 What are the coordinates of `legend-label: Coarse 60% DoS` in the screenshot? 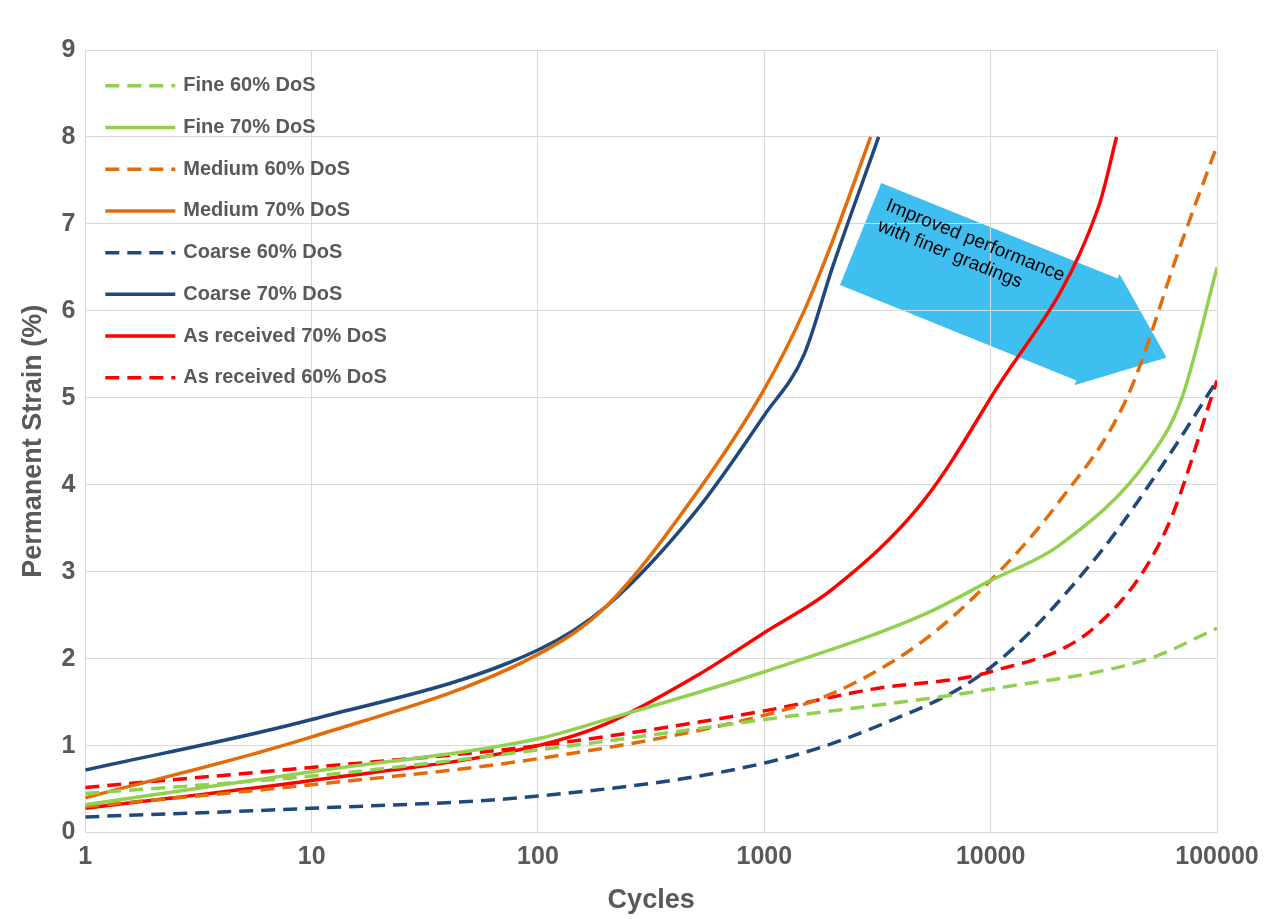 It's located at (263, 251).